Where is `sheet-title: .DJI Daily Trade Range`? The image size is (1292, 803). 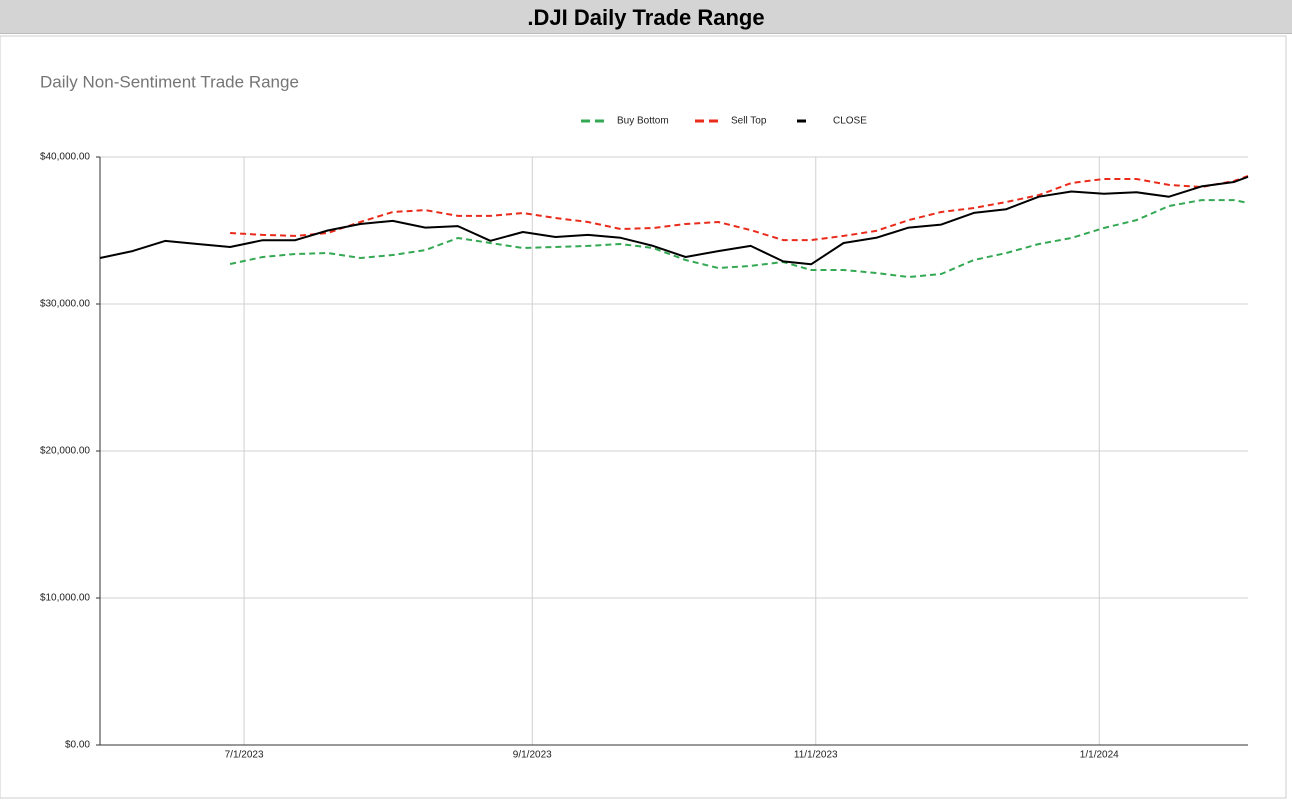
sheet-title: .DJI Daily Trade Range is located at coordinates (646, 17).